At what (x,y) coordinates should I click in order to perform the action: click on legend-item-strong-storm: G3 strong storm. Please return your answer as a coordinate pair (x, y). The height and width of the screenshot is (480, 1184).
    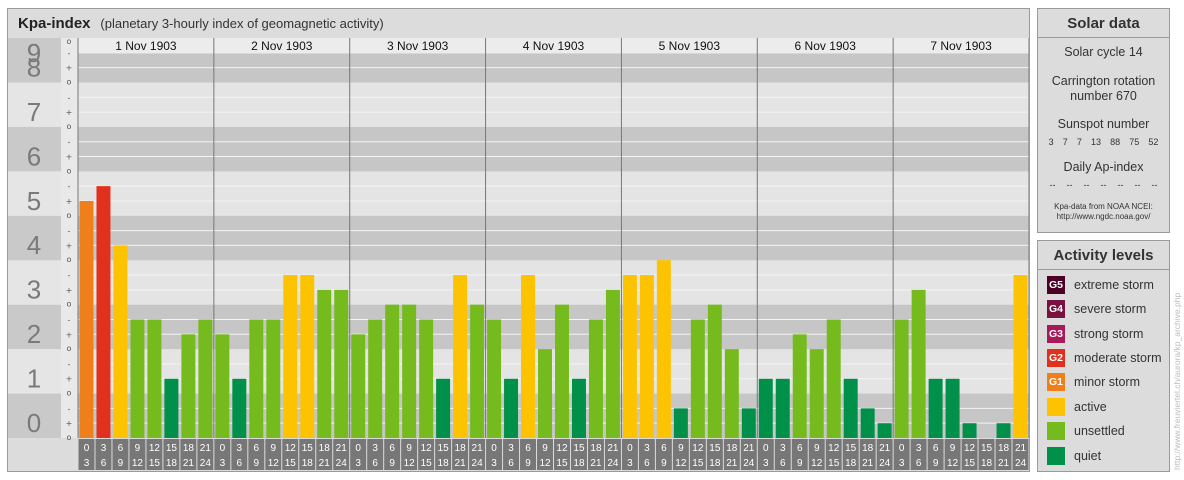
    Looking at the image, I should click on (1095, 334).